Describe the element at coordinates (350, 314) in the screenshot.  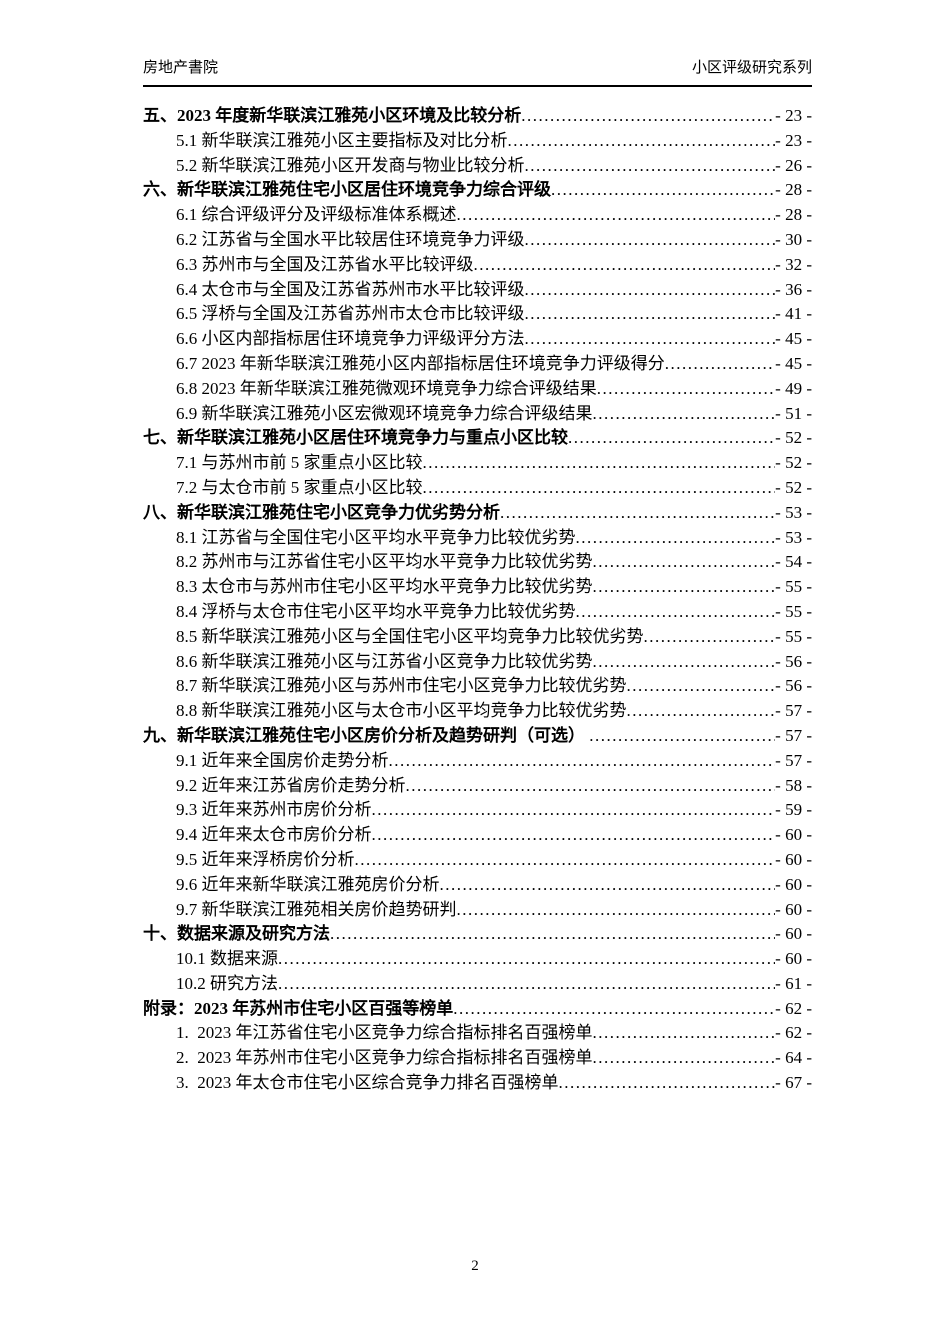
I see `toc-entry-label: 6.5 浮桥与全国及江苏省苏州市太仓市比较评级` at that location.